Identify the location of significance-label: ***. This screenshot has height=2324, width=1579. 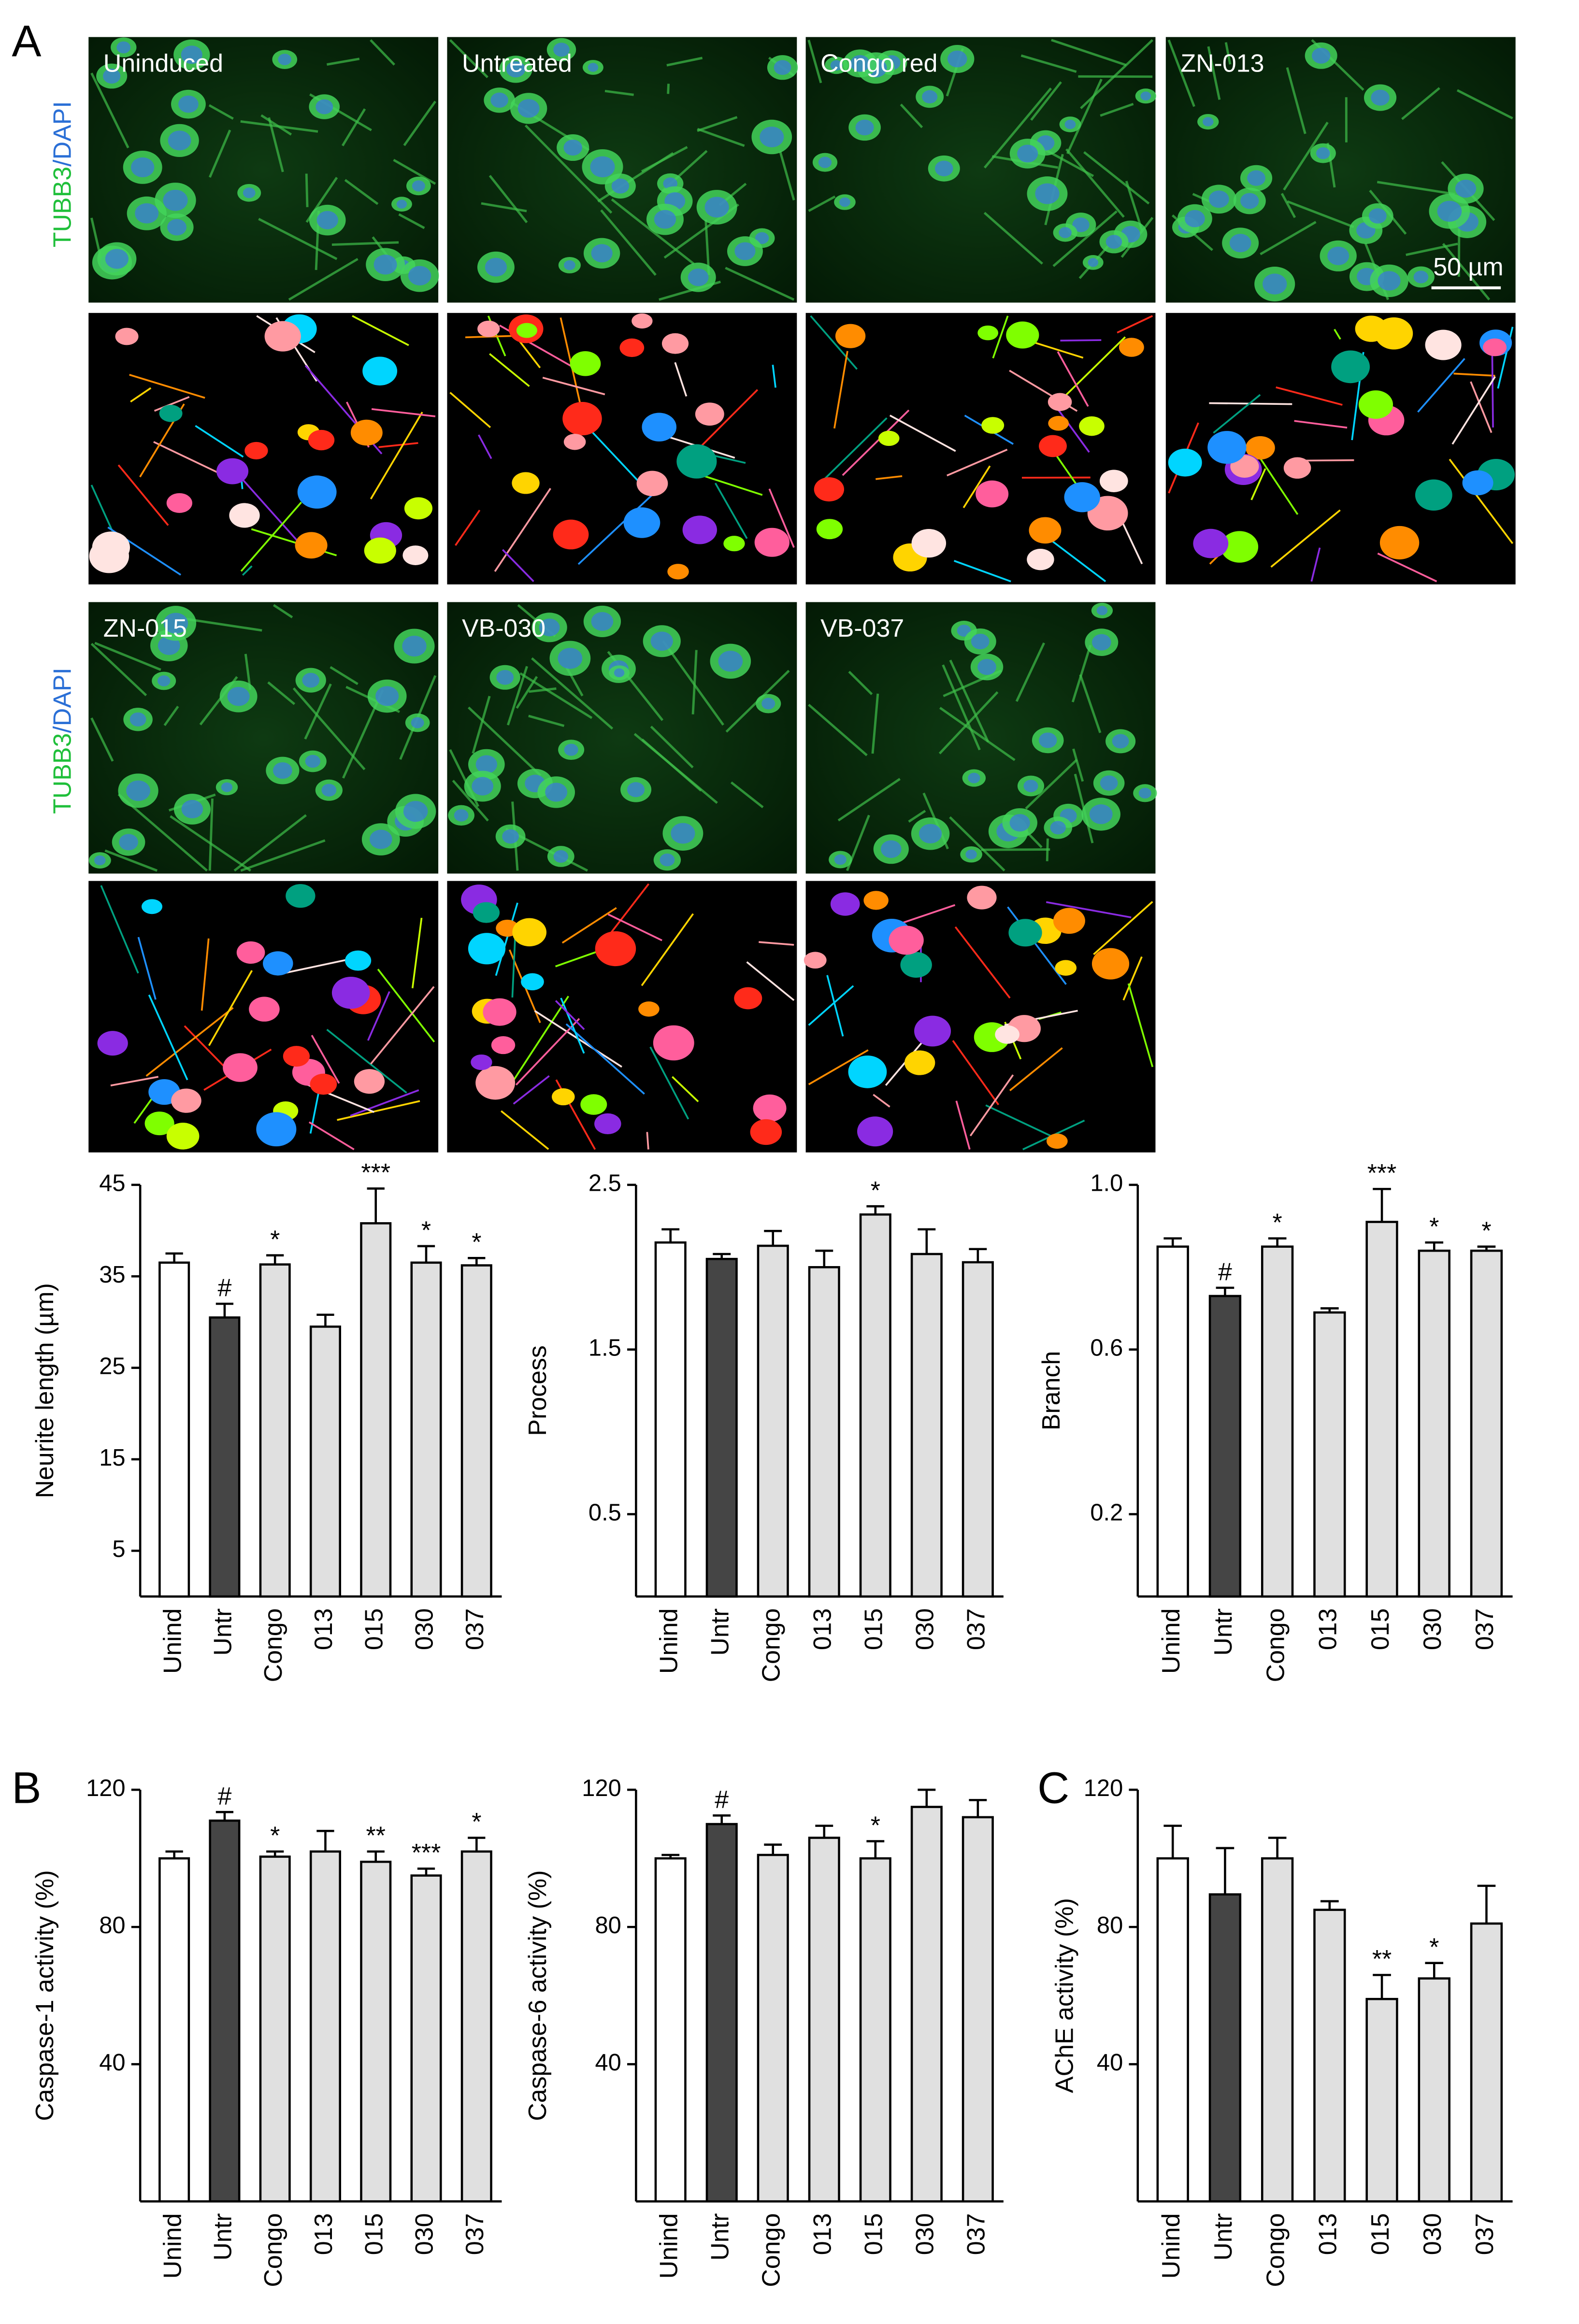
(426, 1853).